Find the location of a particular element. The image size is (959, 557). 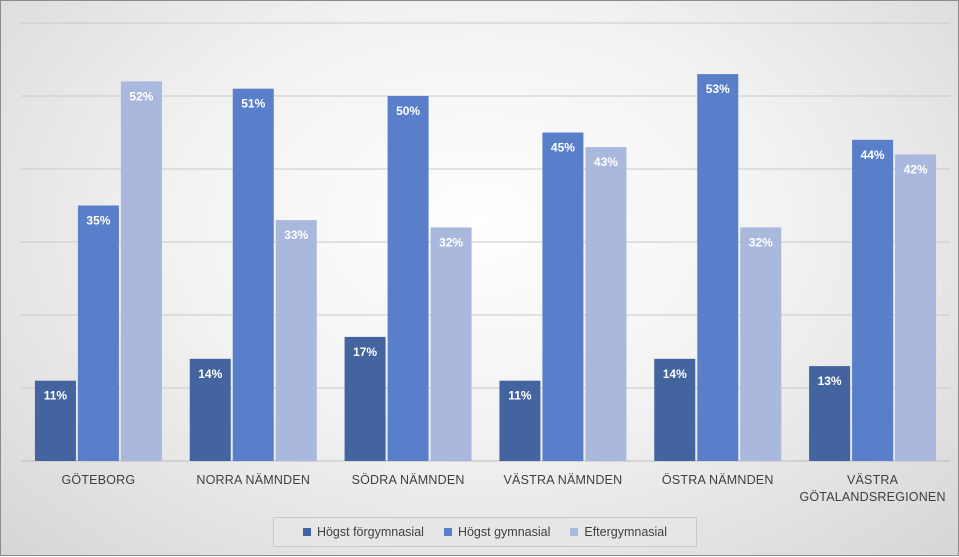

category-label: GÖTEBORG is located at coordinates (98, 480).